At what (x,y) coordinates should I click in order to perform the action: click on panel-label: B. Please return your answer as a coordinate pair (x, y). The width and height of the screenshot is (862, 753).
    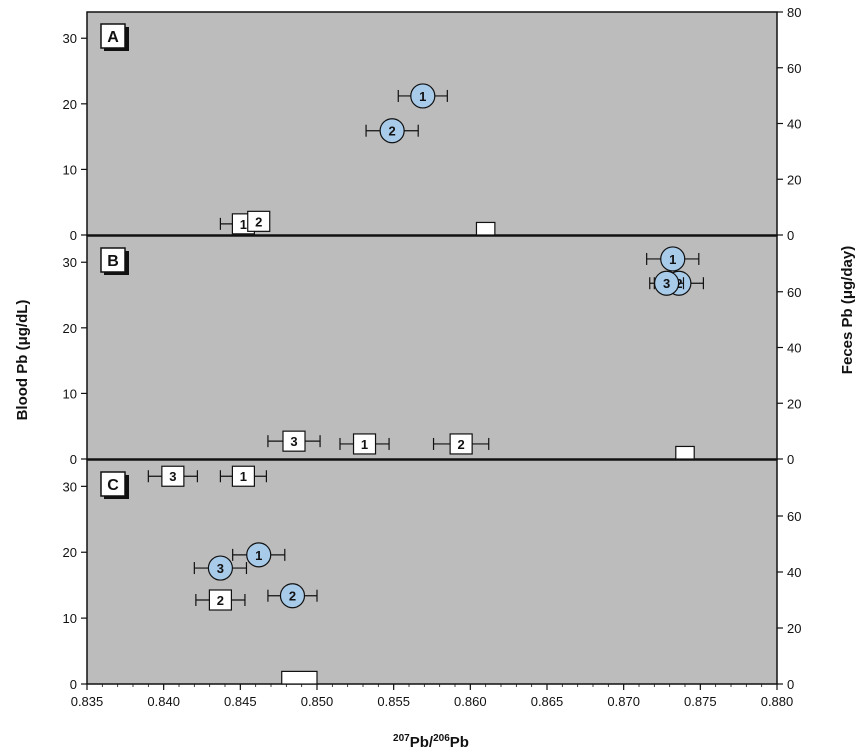
    Looking at the image, I should click on (113, 261).